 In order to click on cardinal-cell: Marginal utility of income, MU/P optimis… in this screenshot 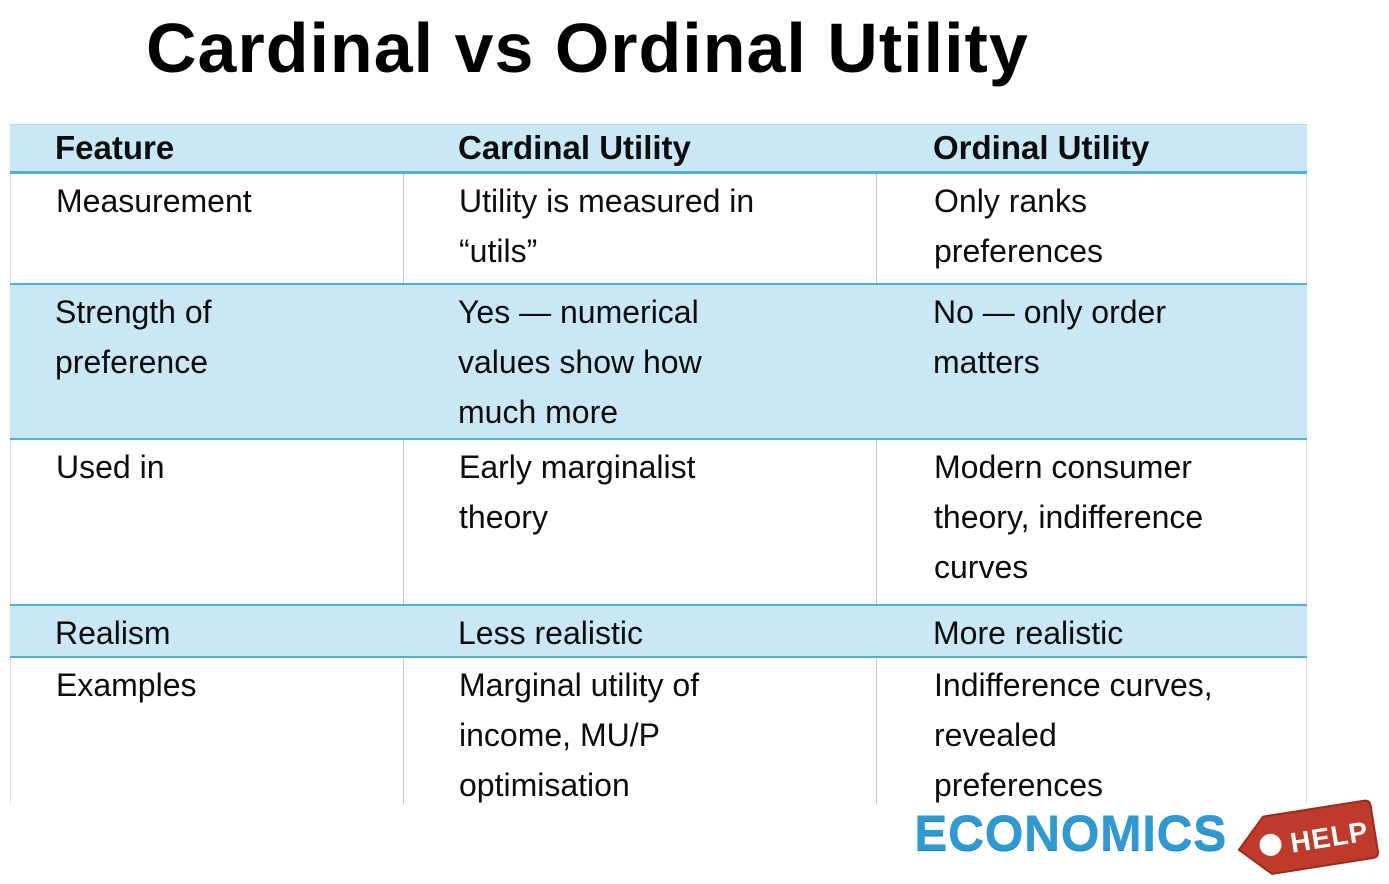, I will do `click(639, 731)`.